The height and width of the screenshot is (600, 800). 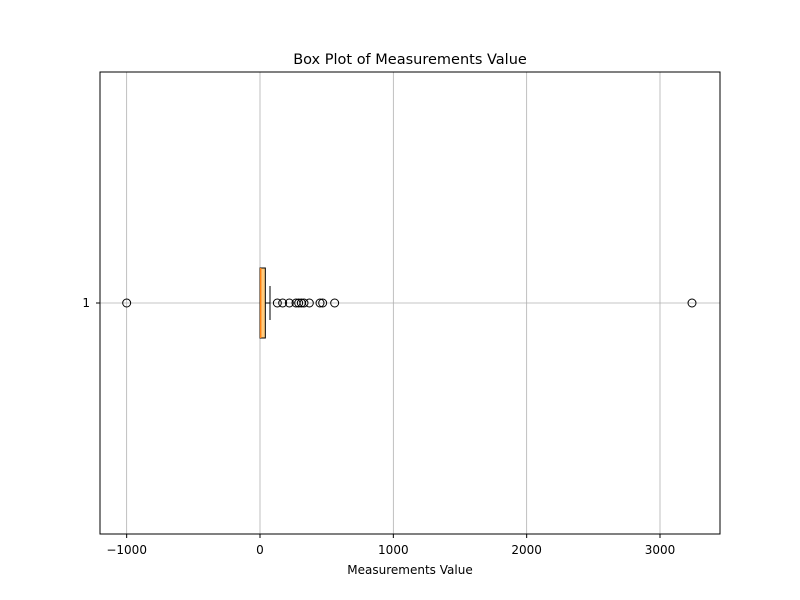 What do you see at coordinates (126, 550) in the screenshot?
I see `x-tick-label: −1000` at bounding box center [126, 550].